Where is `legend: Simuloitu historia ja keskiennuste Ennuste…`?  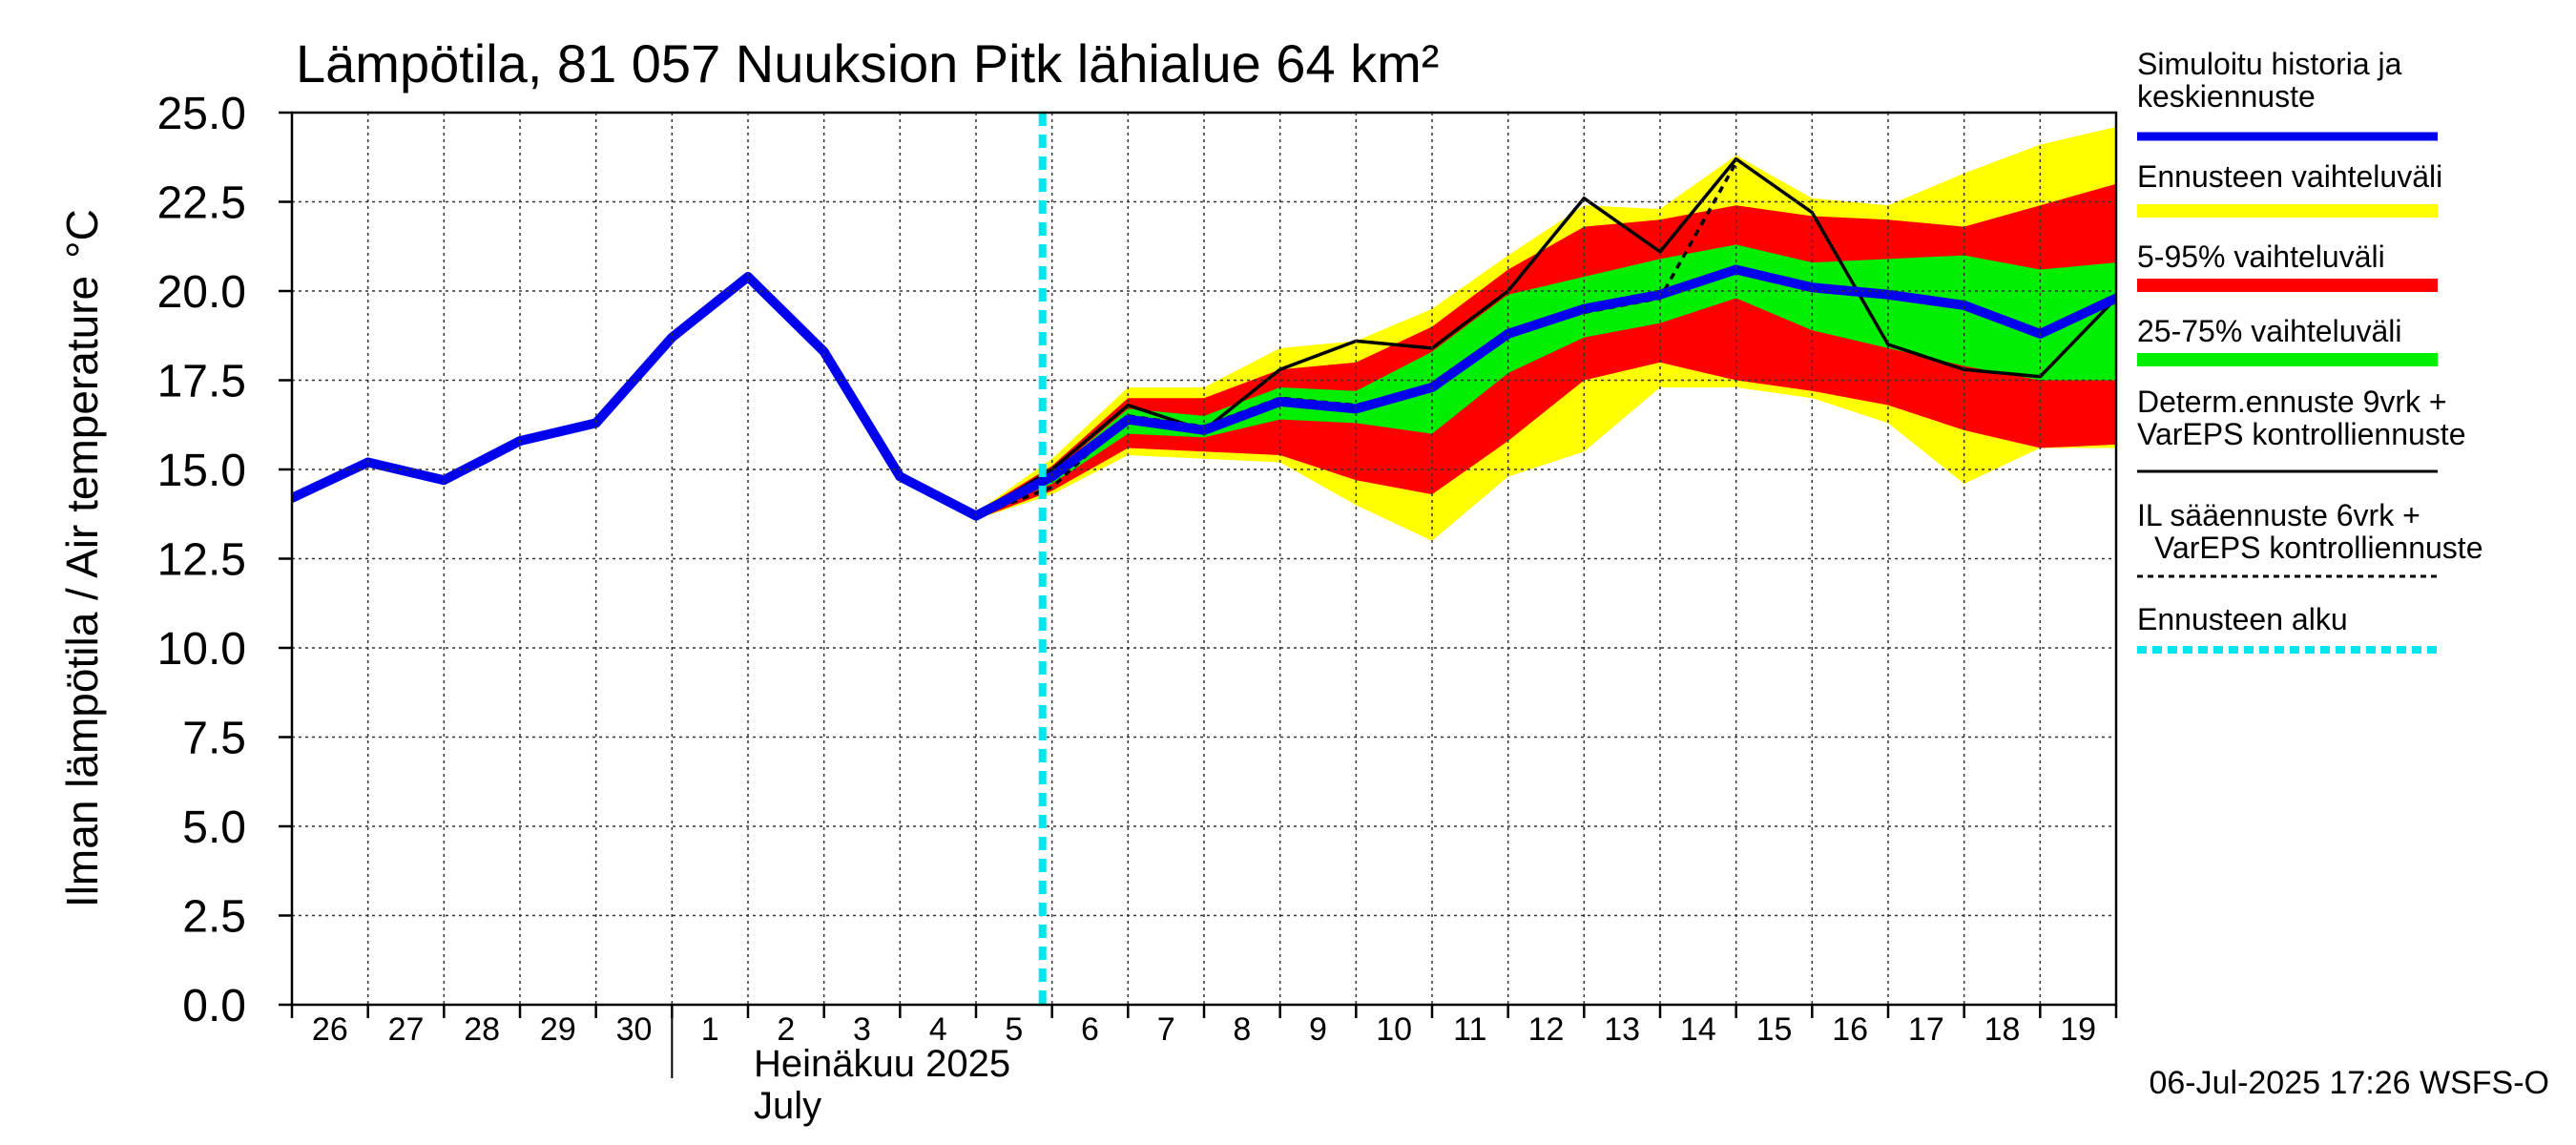
legend: Simuloitu historia ja keskiennuste Ennuste… is located at coordinates (2310, 350).